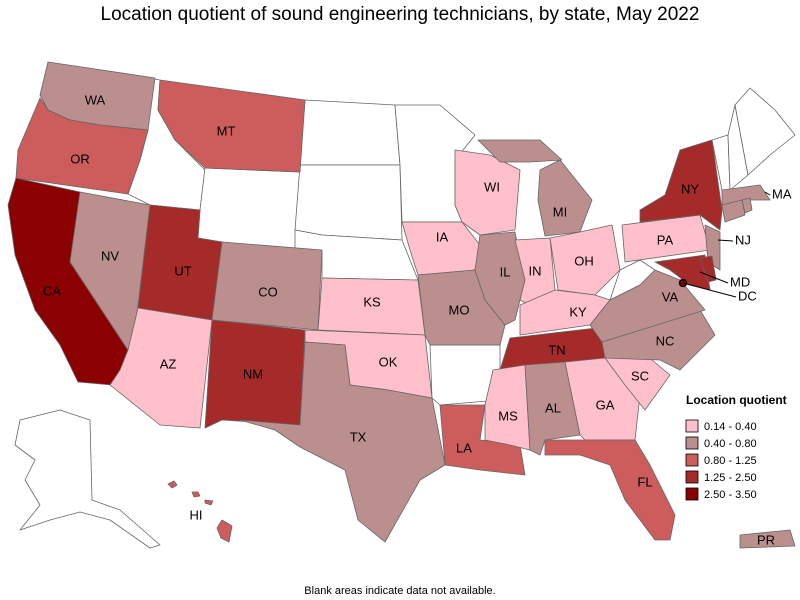  What do you see at coordinates (553, 407) in the screenshot?
I see `state-label: AL` at bounding box center [553, 407].